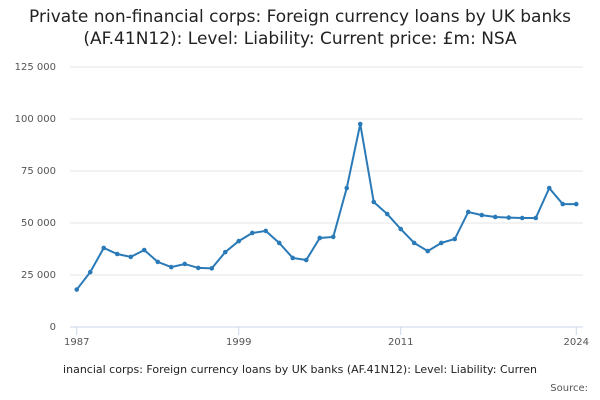  I want to click on y-tick-label: 125 000, so click(35, 67).